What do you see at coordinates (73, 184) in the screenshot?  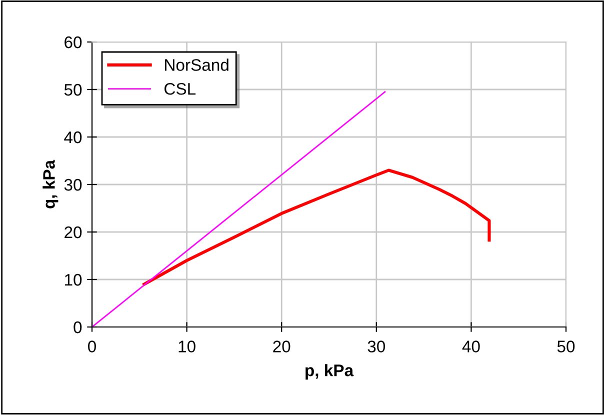 I see `y-tick-label: 30` at bounding box center [73, 184].